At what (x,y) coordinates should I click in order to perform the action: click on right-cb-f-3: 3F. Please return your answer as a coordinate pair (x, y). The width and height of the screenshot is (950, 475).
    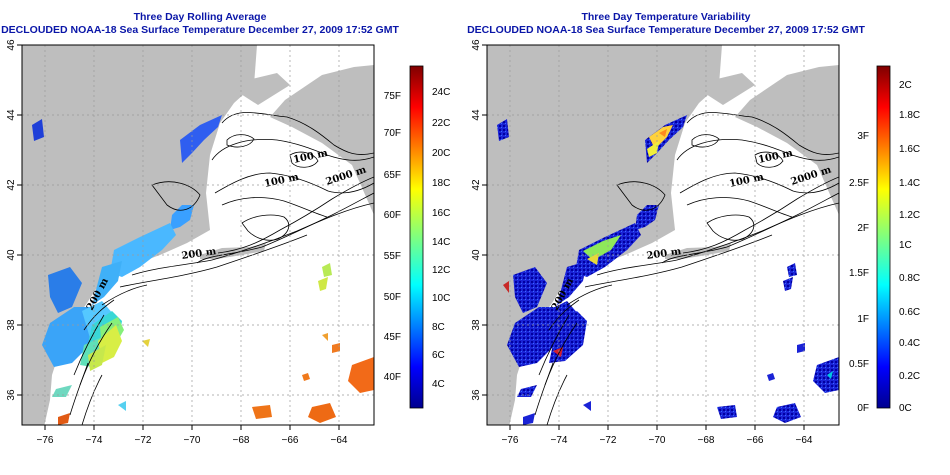
    Looking at the image, I should click on (863, 136).